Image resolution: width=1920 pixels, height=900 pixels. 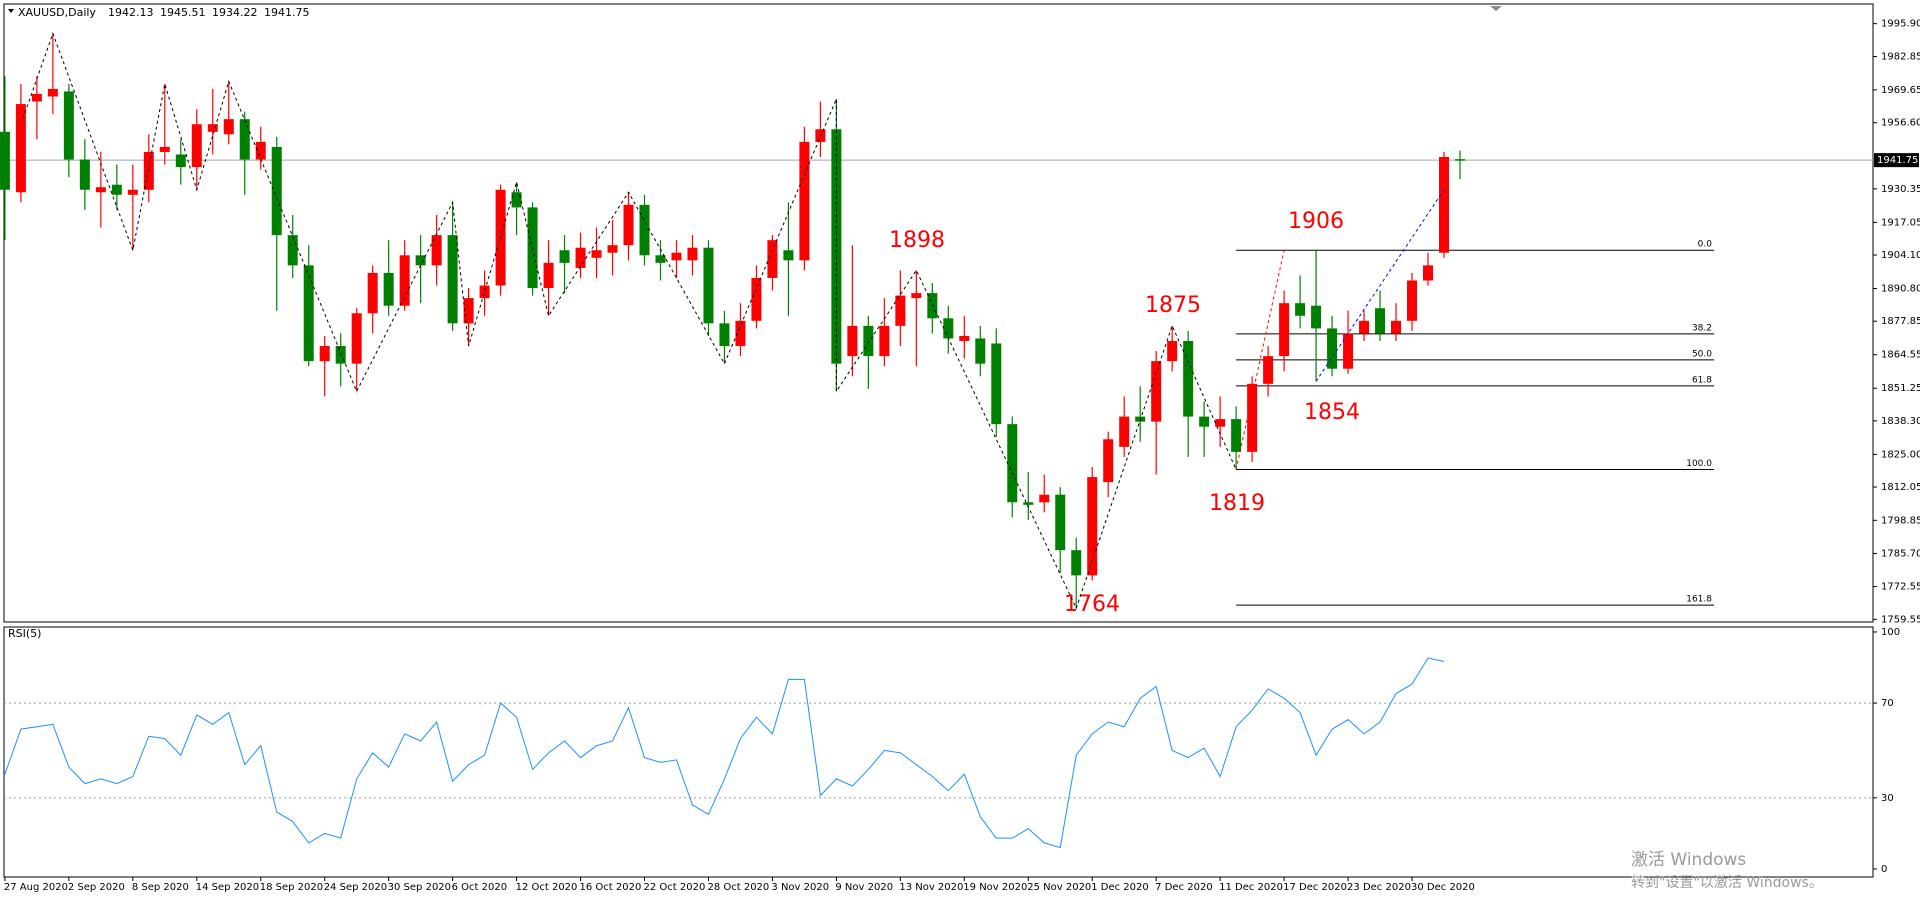 What do you see at coordinates (1900, 454) in the screenshot?
I see `y-tick-label: 1825.00` at bounding box center [1900, 454].